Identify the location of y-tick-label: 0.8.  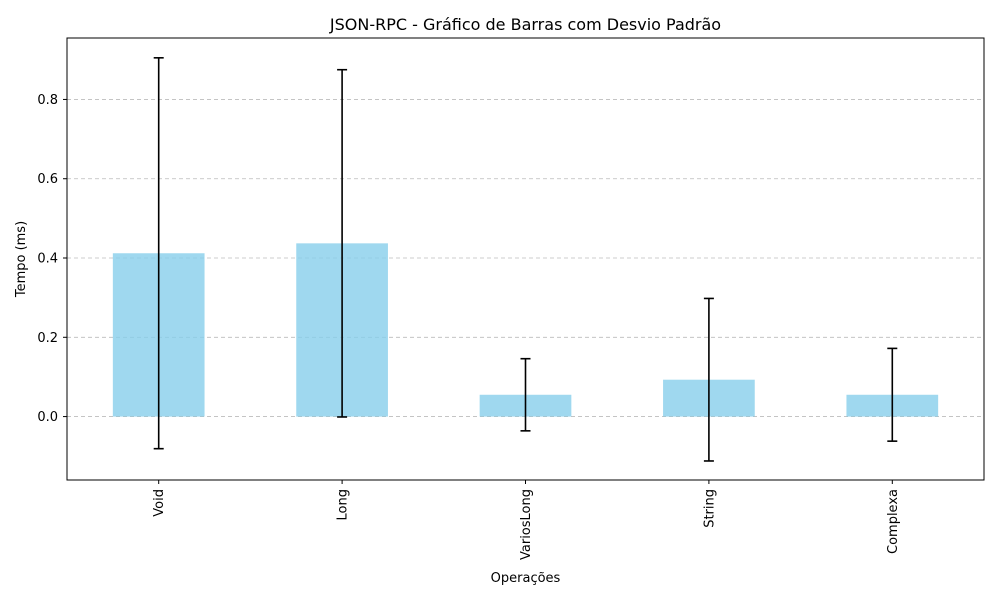
(47, 100).